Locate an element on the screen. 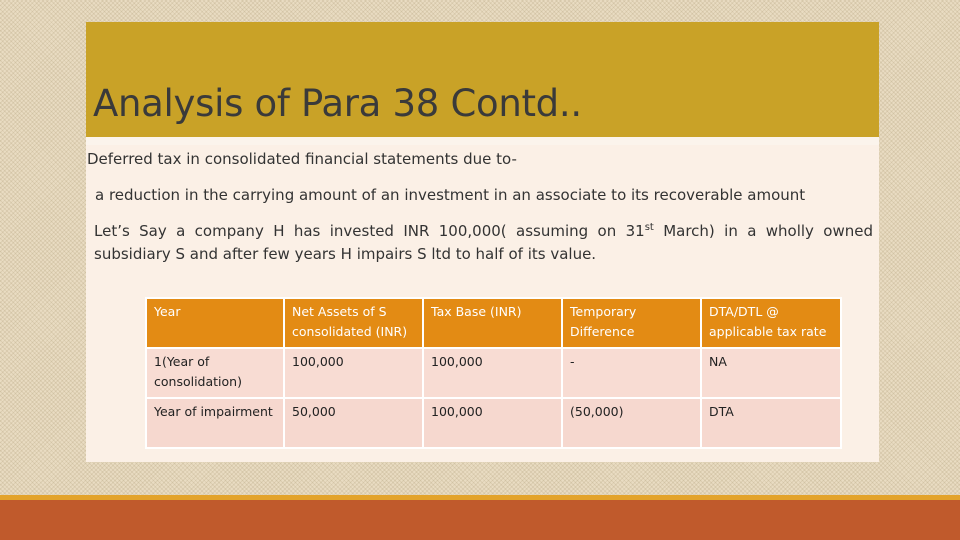  header-year: Year is located at coordinates (215, 323).